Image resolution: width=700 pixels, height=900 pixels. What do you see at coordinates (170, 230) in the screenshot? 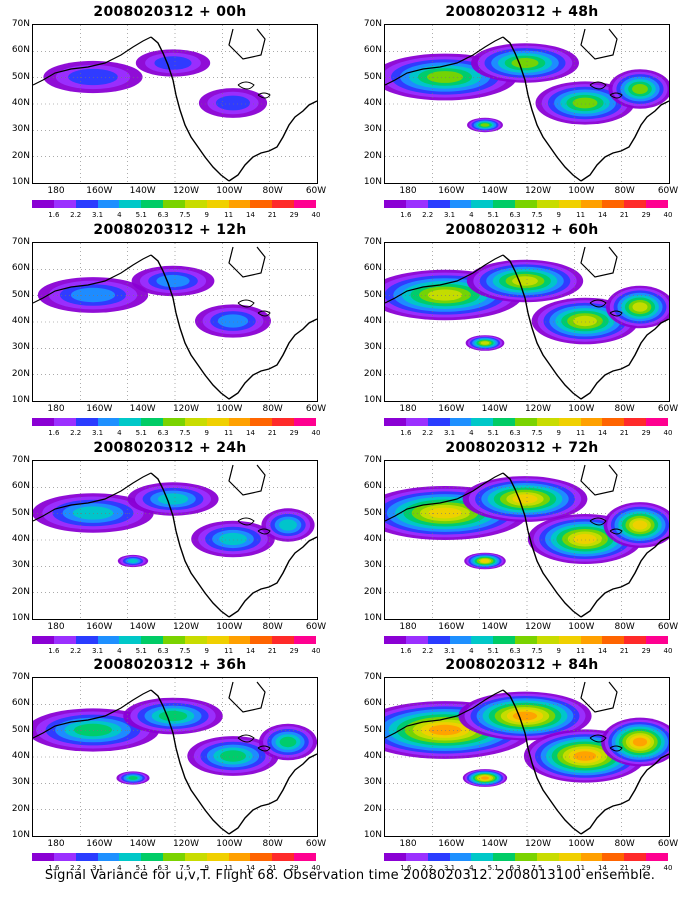
I see `panel-title: 2008020312 + 12h` at bounding box center [170, 230].